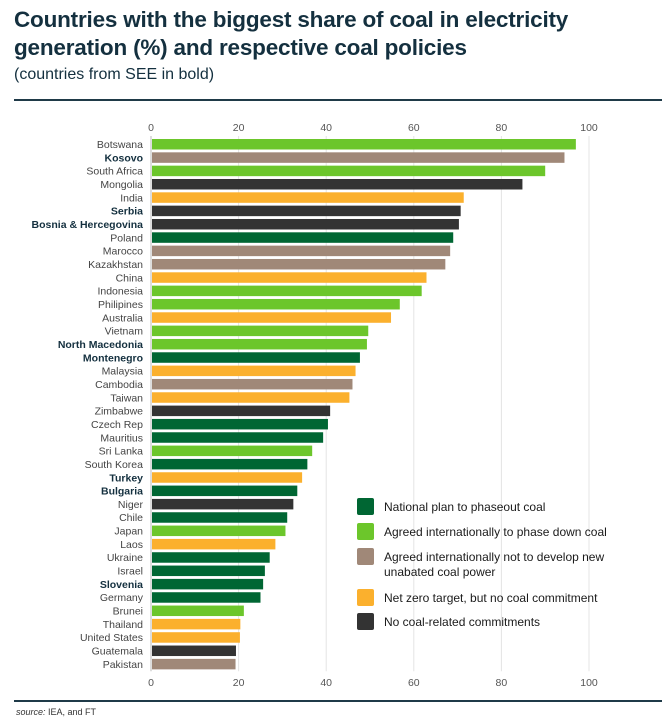 The image size is (672, 728). I want to click on category-label: Thailand, so click(123, 625).